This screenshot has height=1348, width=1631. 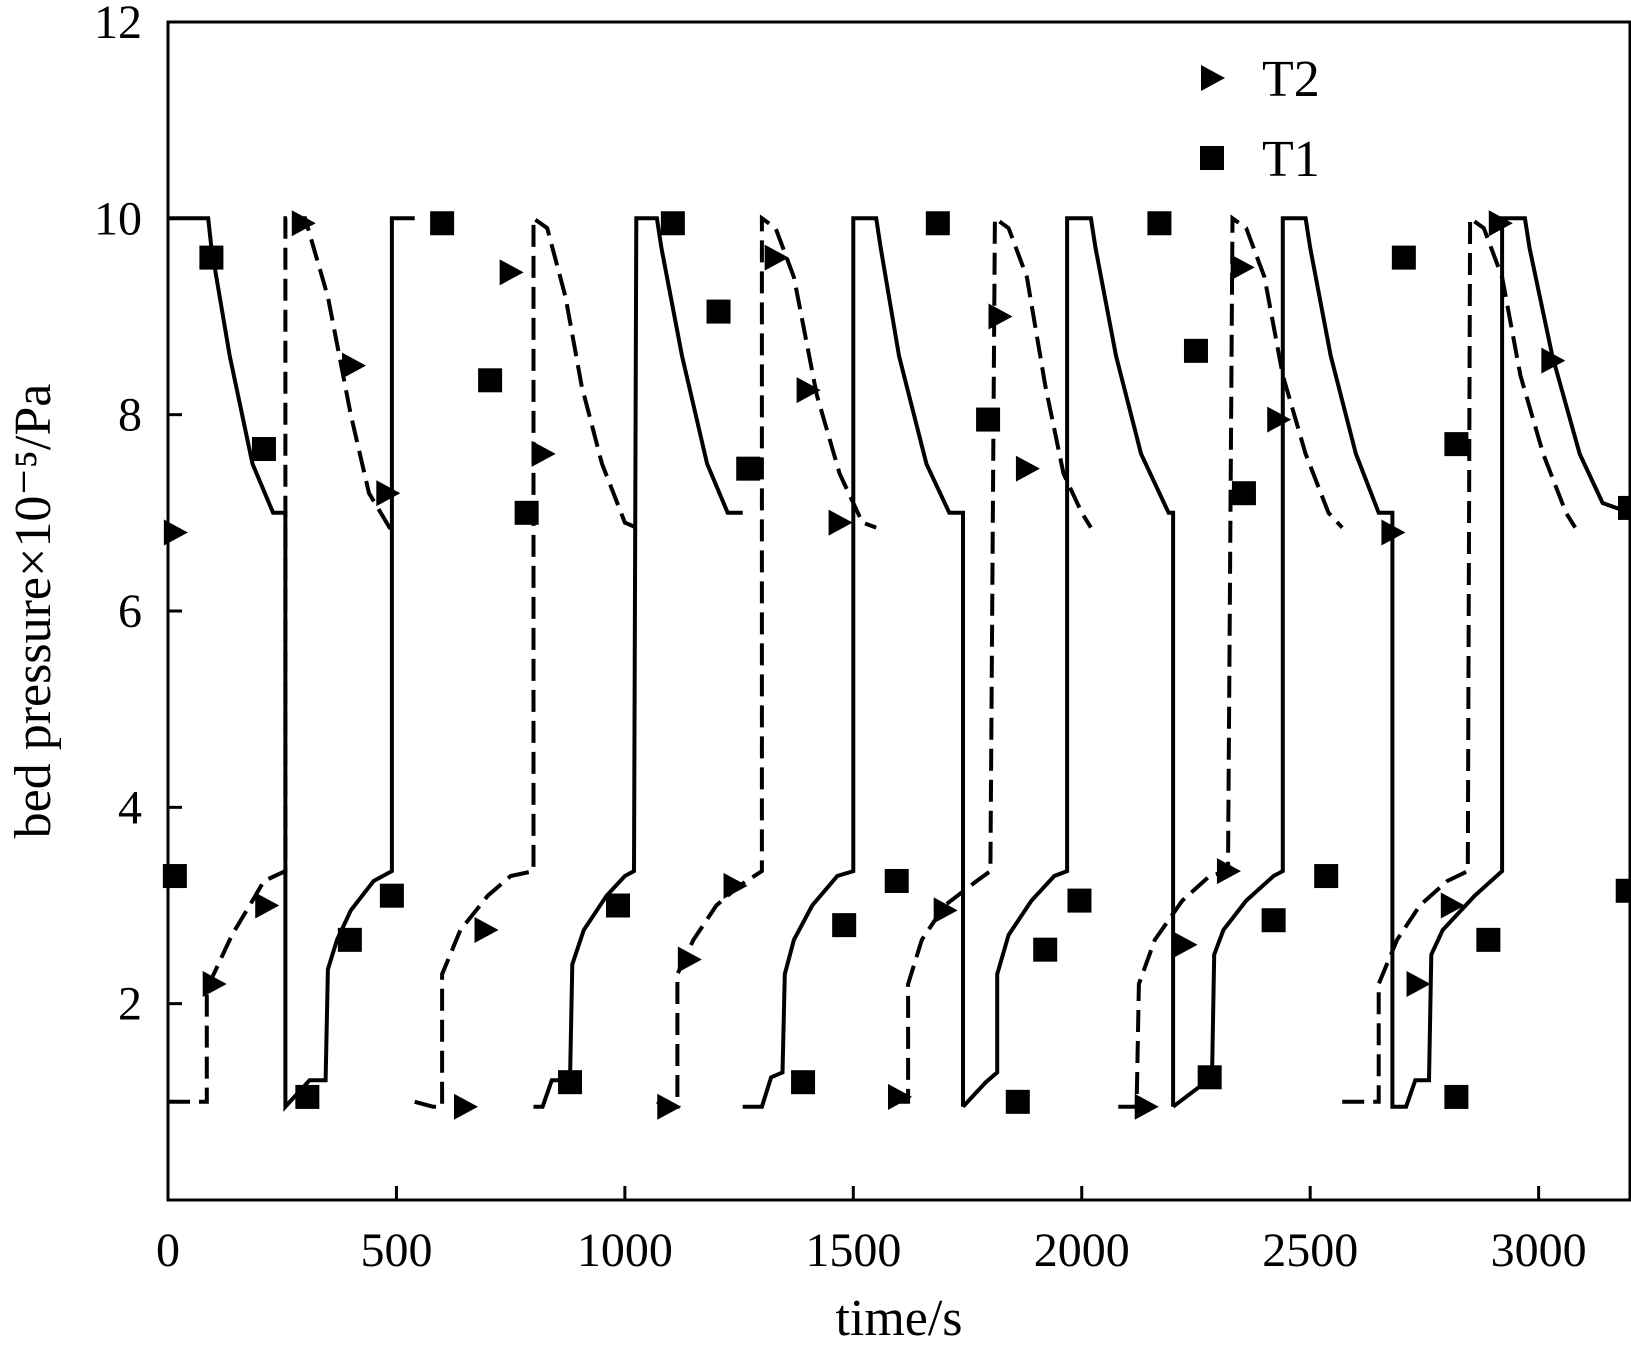 I want to click on y-tick-label: 6, so click(x=130, y=611).